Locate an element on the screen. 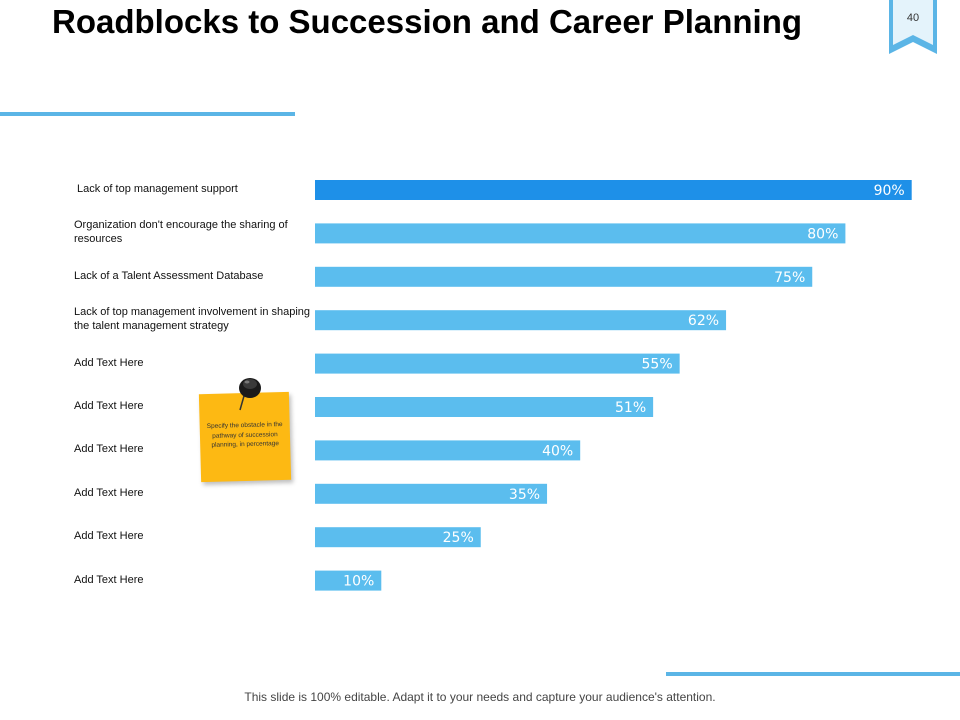 This screenshot has height=720, width=960. bar-value-label: 35% is located at coordinates (524, 495).